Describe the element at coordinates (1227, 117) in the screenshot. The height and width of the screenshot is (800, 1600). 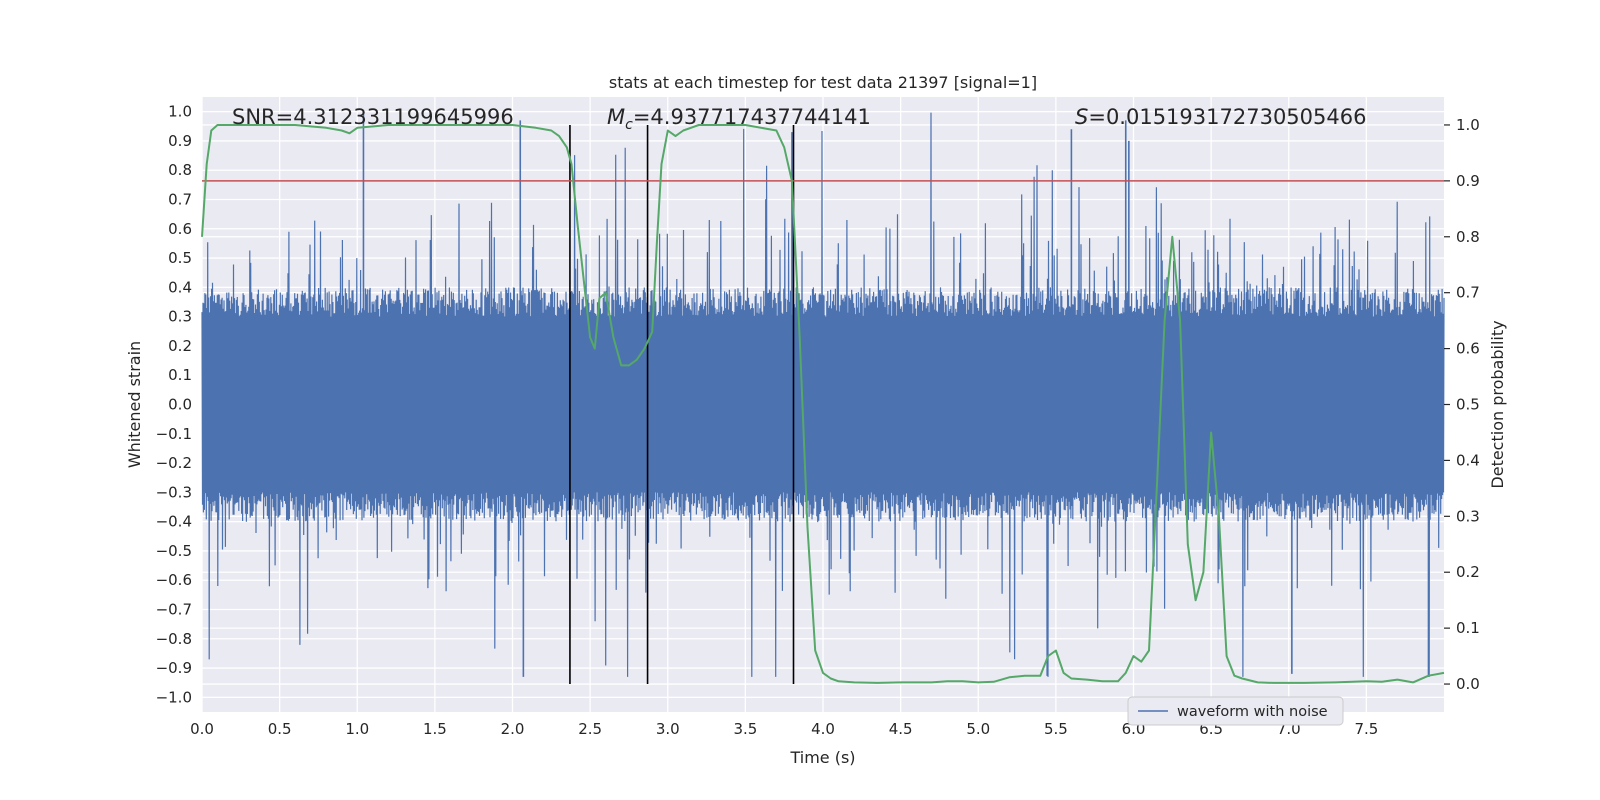
I see `s-value: =0.015193172730505466` at that location.